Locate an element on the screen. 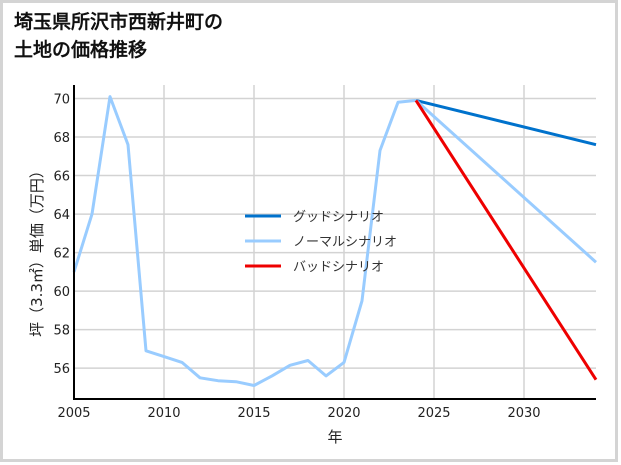  x-tick-label: 2025 is located at coordinates (433, 413).